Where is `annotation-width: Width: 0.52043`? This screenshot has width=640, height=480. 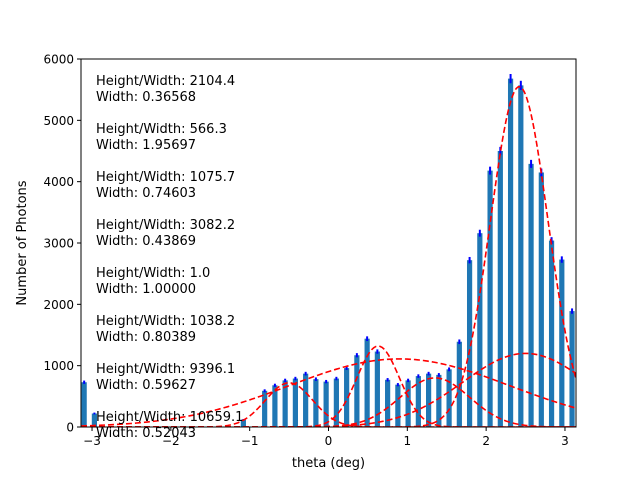 annotation-width: Width: 0.52043 is located at coordinates (146, 433).